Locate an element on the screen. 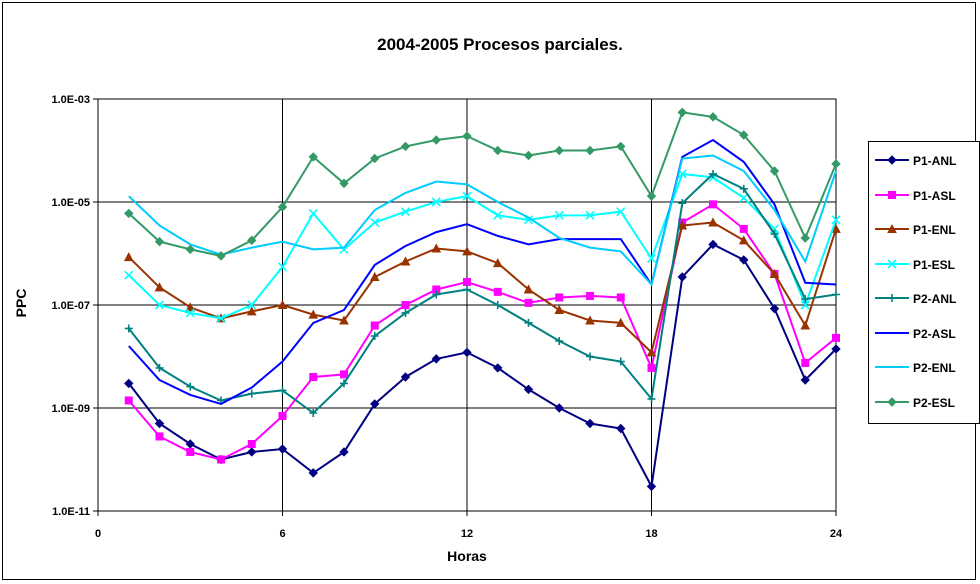 The width and height of the screenshot is (980, 584). y-tick-label: 1.0E-03 is located at coordinates (70, 100).